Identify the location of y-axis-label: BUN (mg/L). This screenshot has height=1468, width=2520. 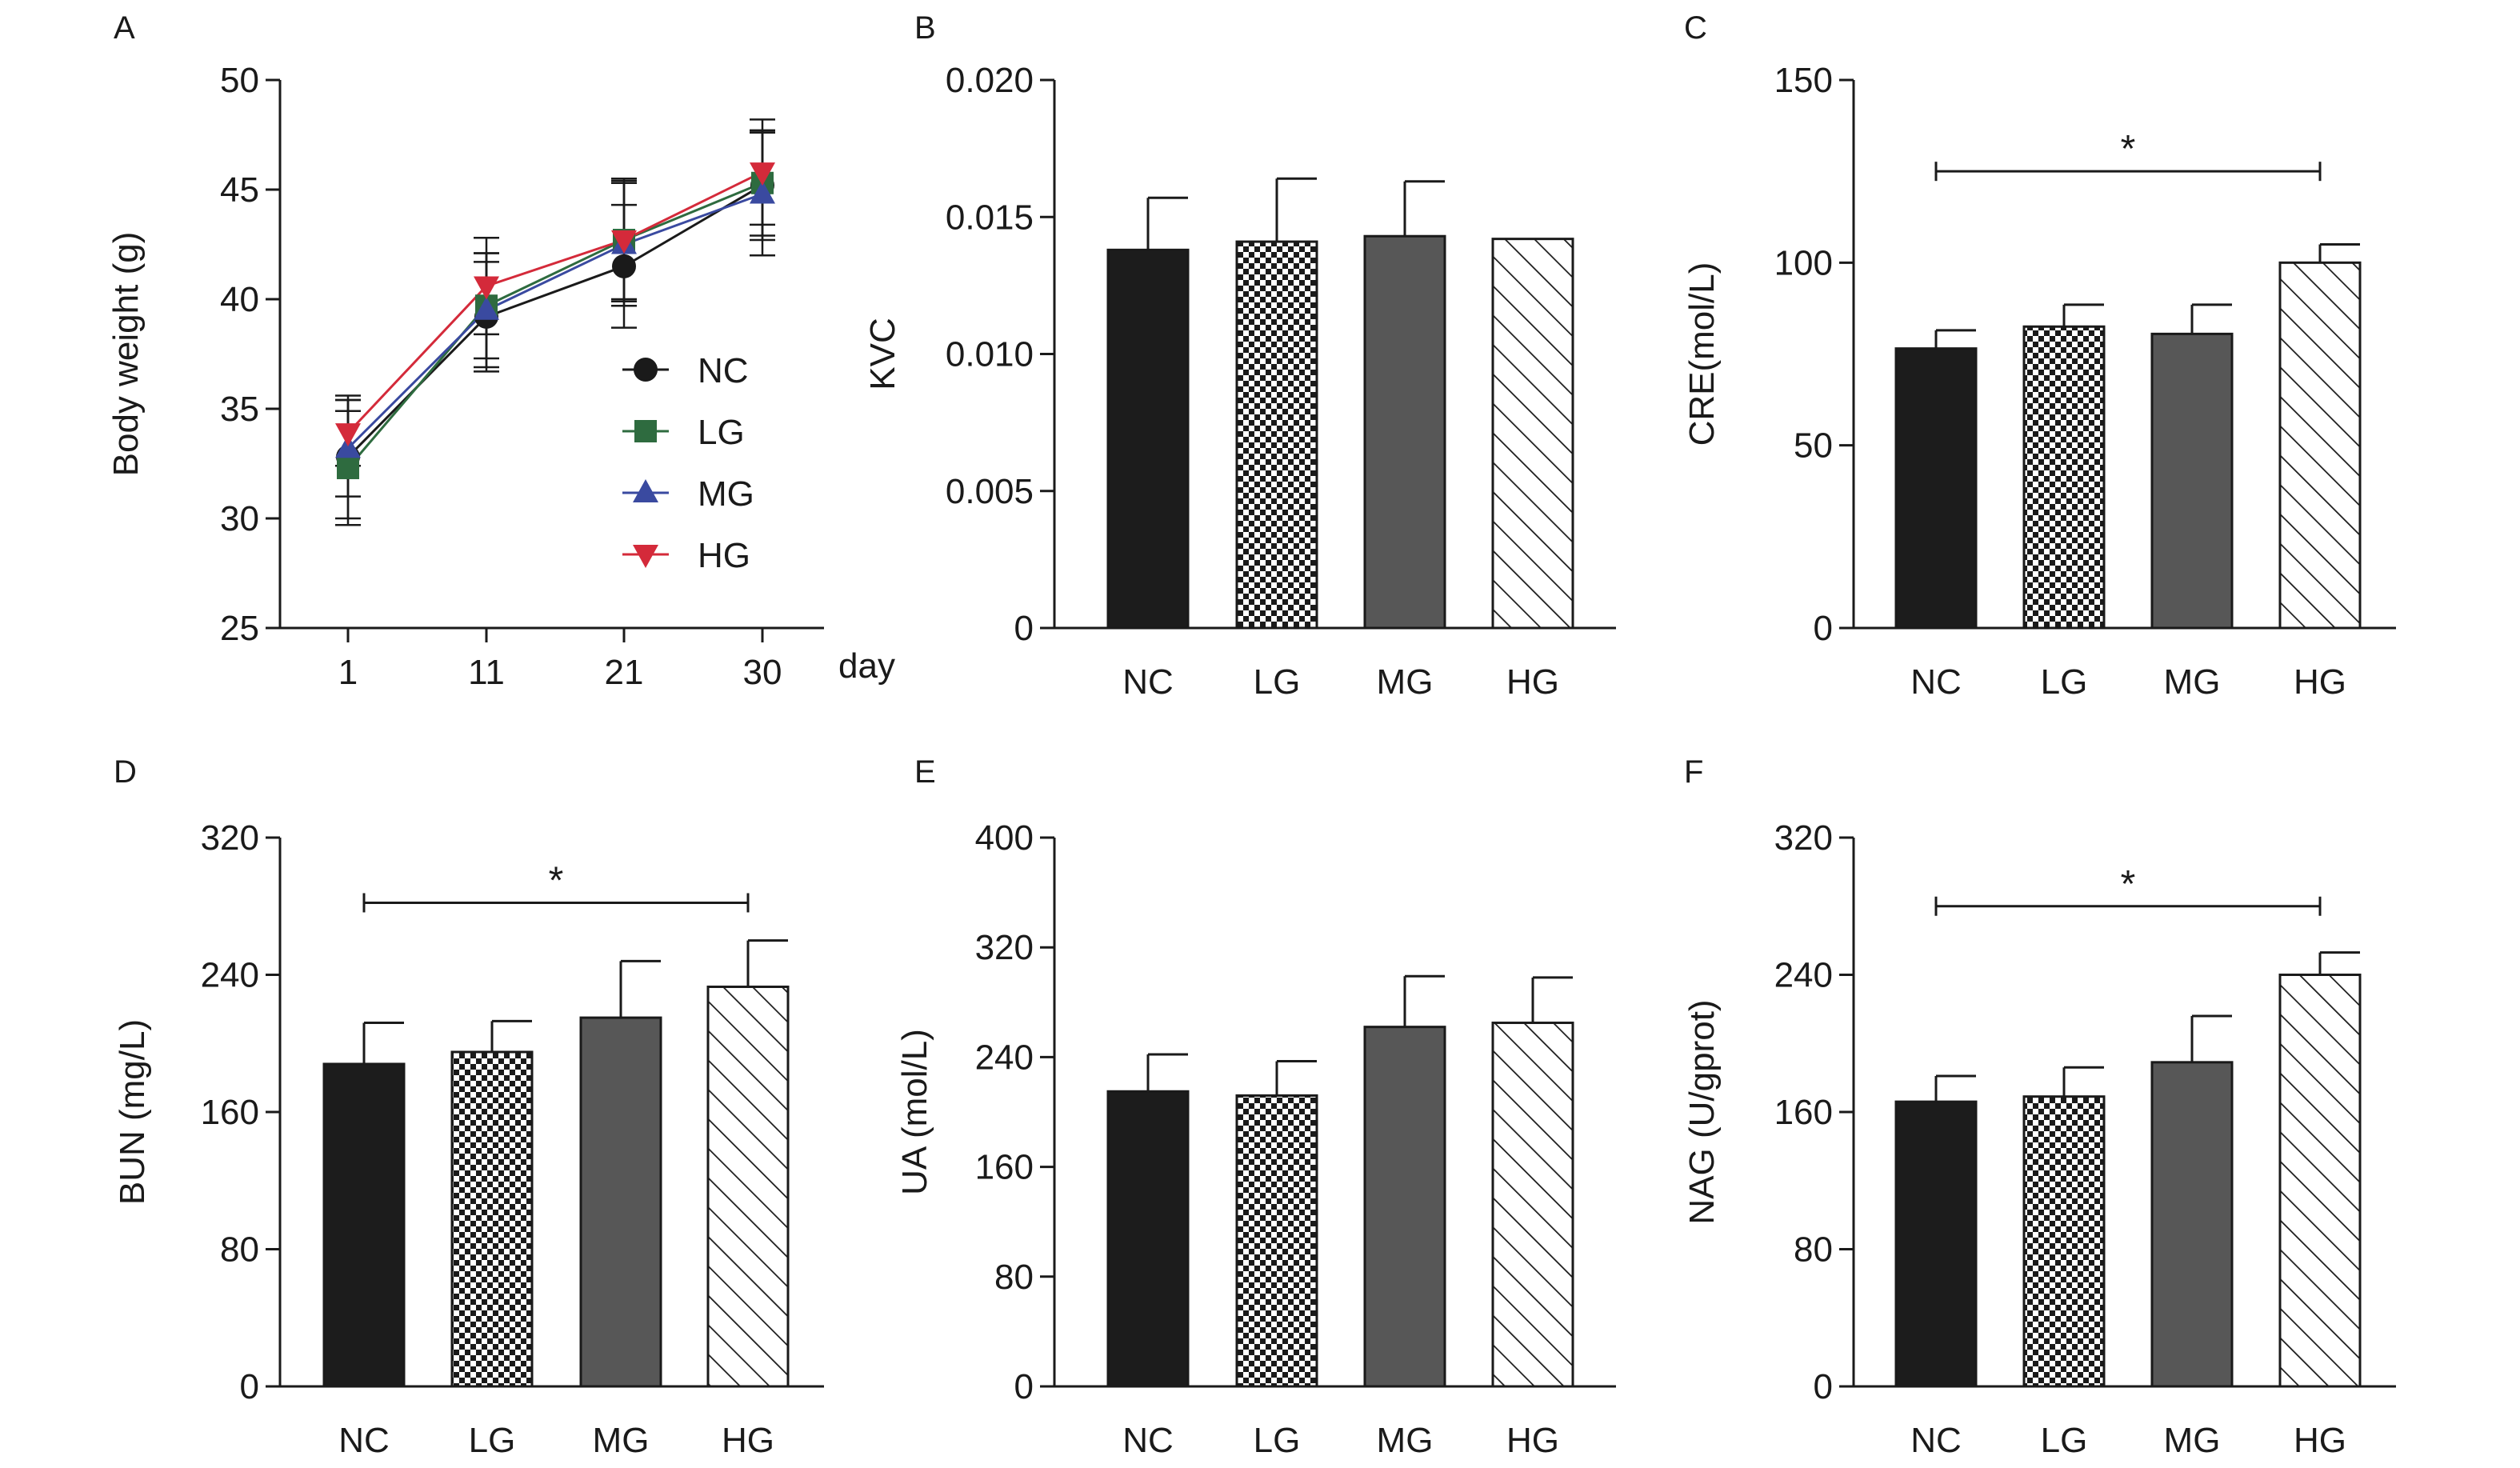
(132, 1112).